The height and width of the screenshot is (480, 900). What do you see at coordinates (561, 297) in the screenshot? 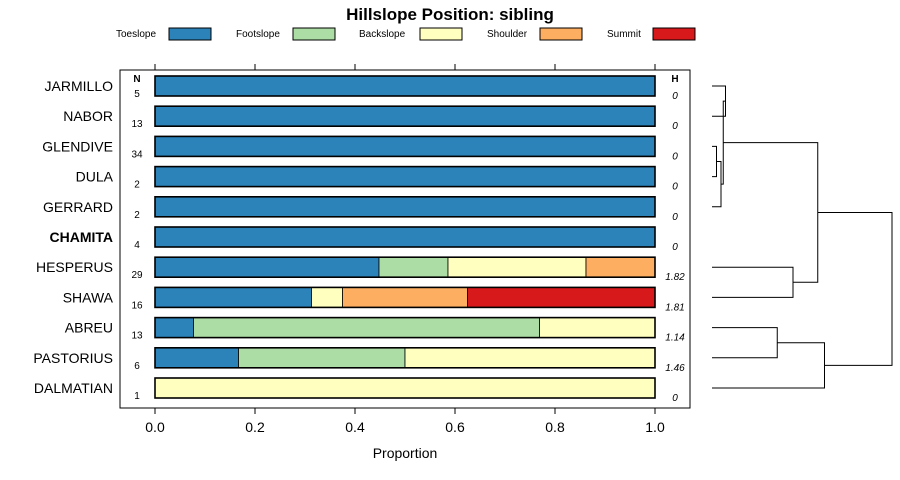
I see `bar-segment-shawa-summit` at bounding box center [561, 297].